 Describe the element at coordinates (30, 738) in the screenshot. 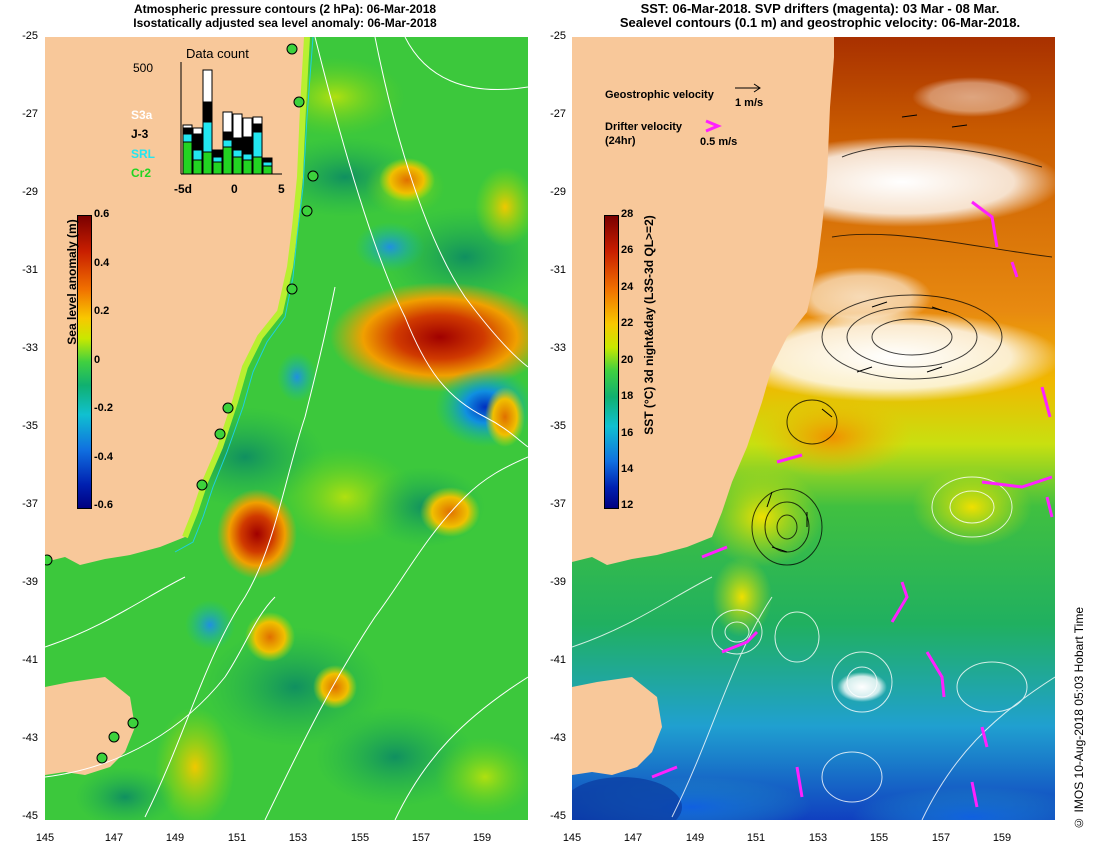

I see `left-y-tick: -43` at that location.